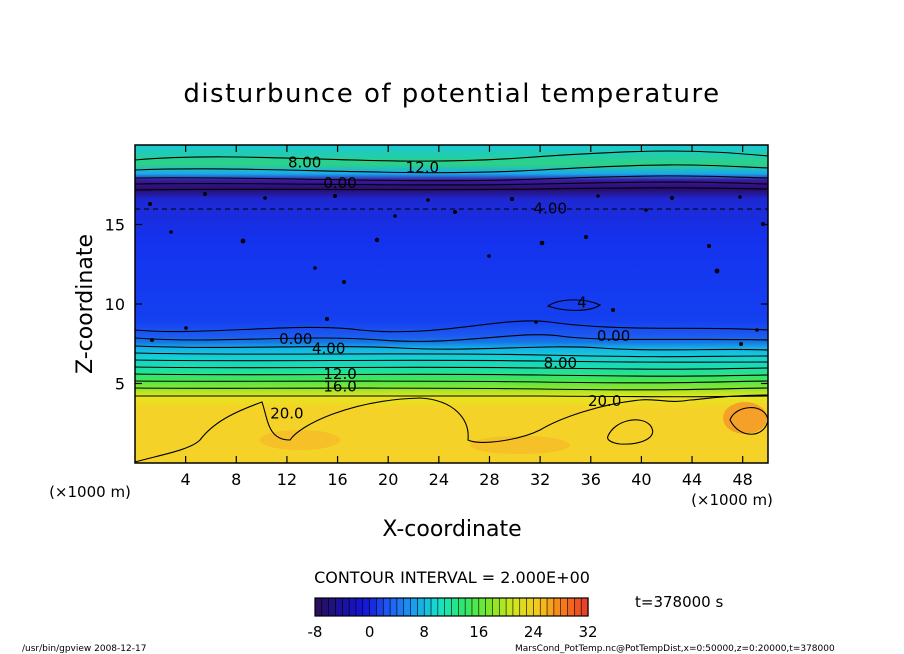 This screenshot has width=904, height=654. What do you see at coordinates (732, 500) in the screenshot?
I see `x-units-right: (×1000 m)` at bounding box center [732, 500].